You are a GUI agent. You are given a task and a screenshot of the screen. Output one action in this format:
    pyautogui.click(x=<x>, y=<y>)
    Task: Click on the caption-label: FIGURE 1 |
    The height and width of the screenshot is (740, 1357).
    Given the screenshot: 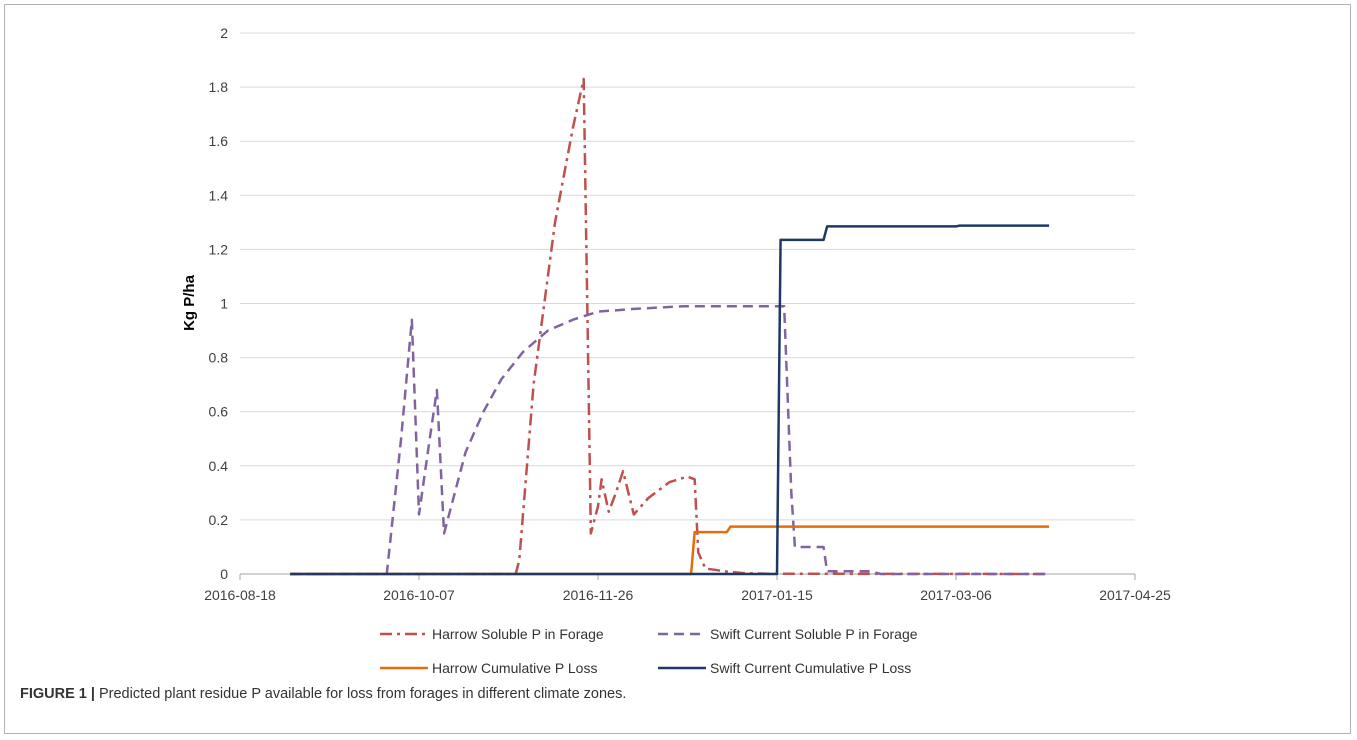 What is the action you would take?
    pyautogui.click(x=57, y=694)
    